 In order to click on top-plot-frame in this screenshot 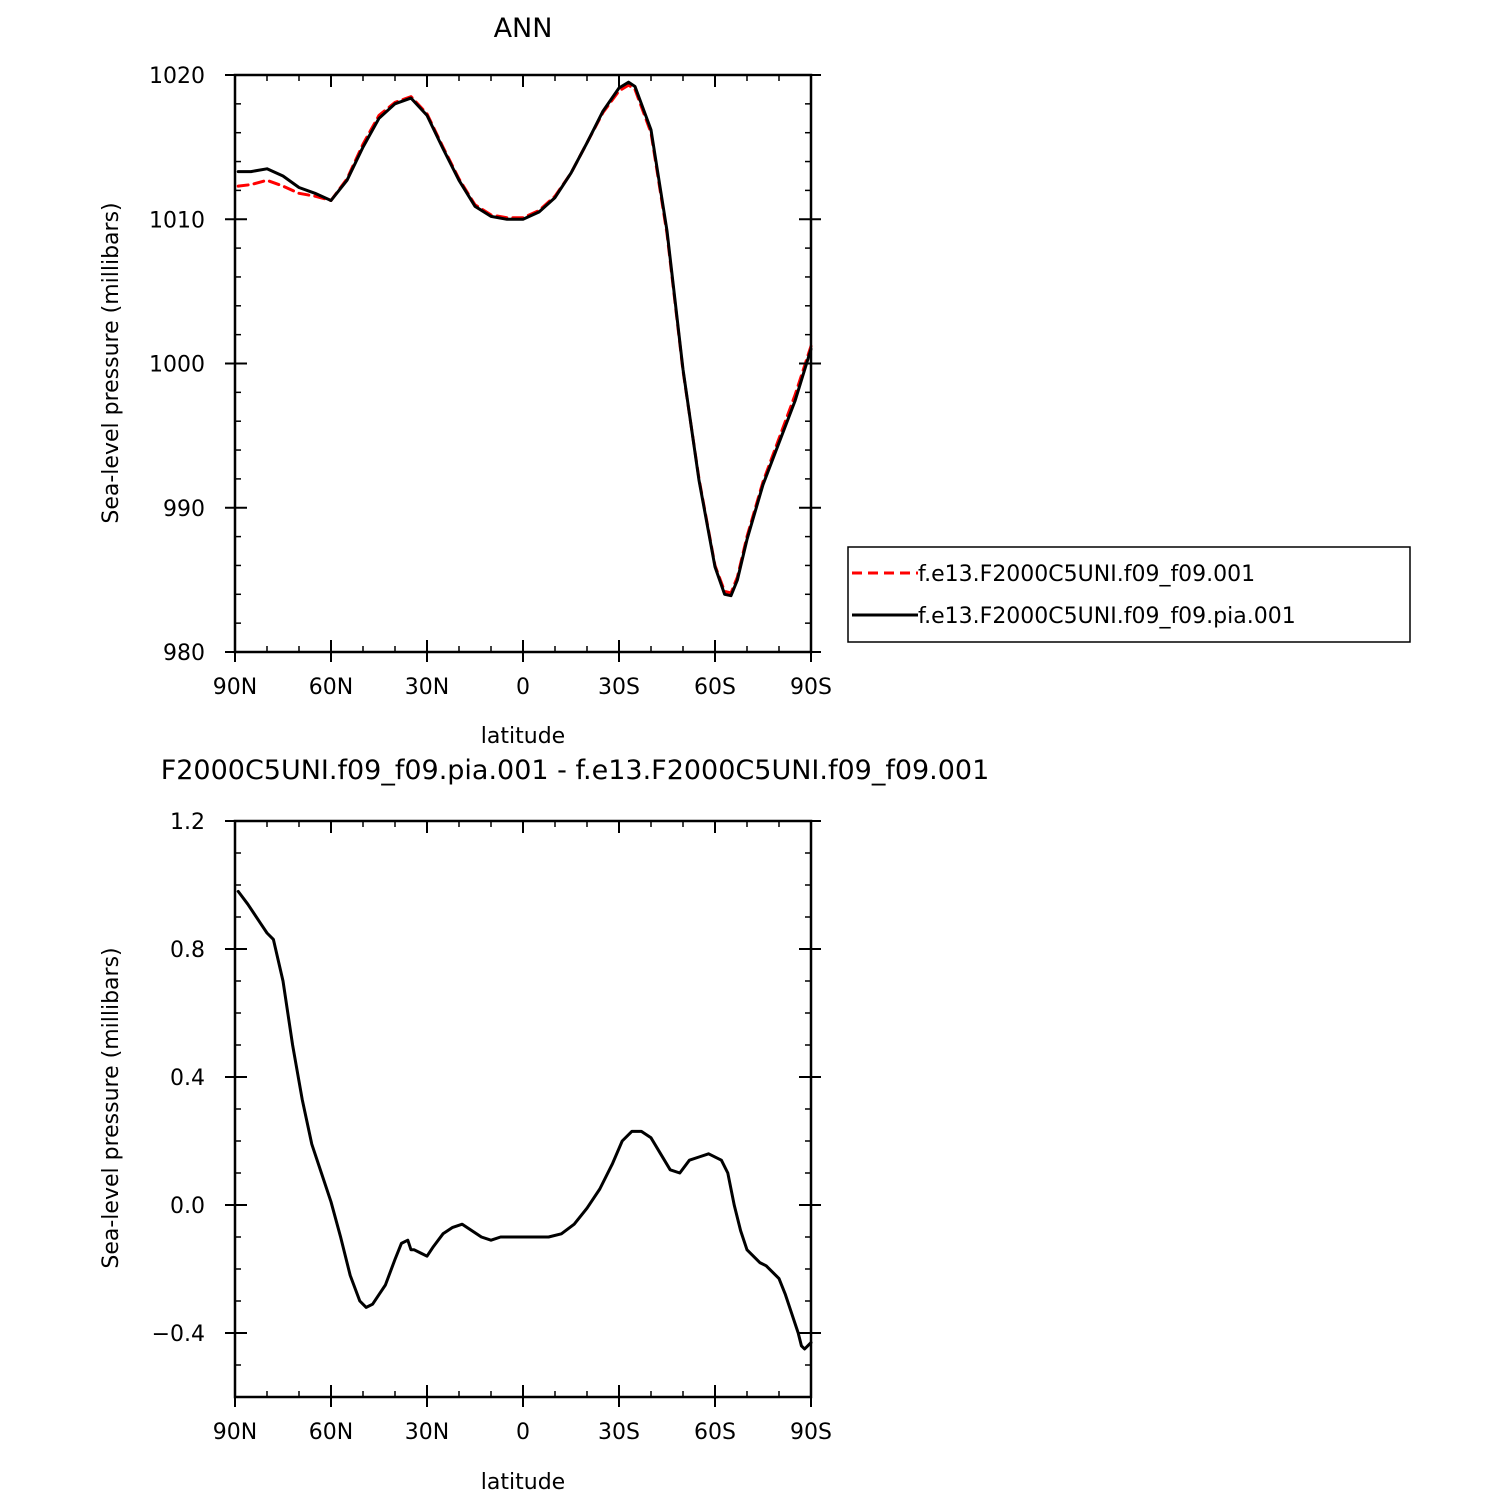, I will do `click(523, 363)`.